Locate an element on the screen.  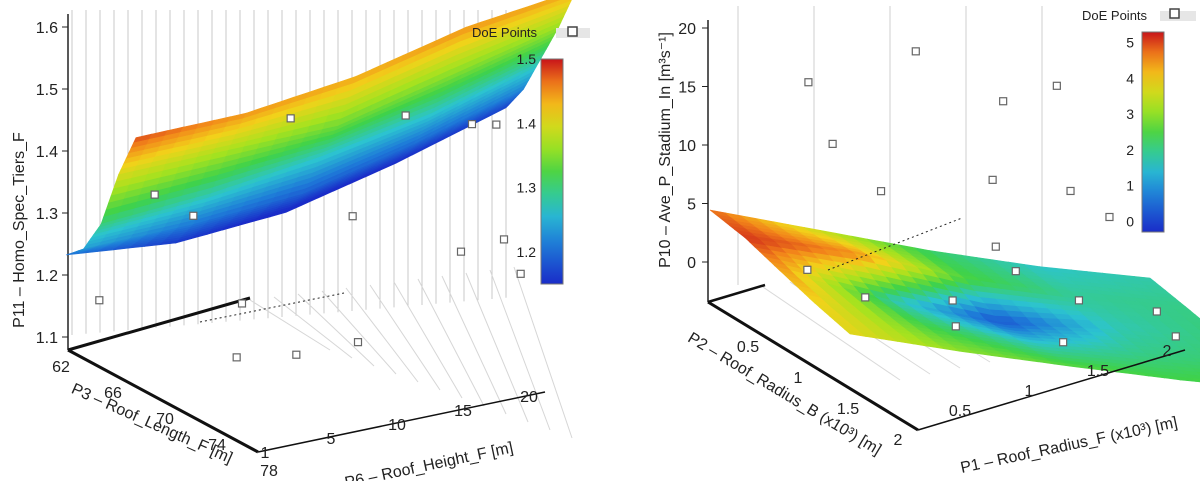
x-tick-label: 1 is located at coordinates (798, 378).